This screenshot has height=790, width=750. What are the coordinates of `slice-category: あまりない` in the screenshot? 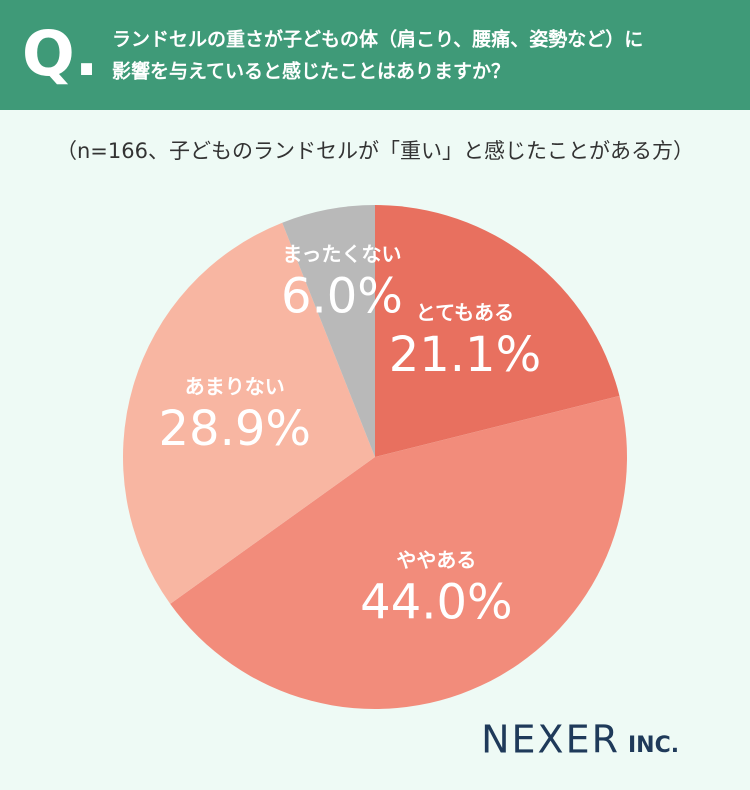 It's located at (235, 386).